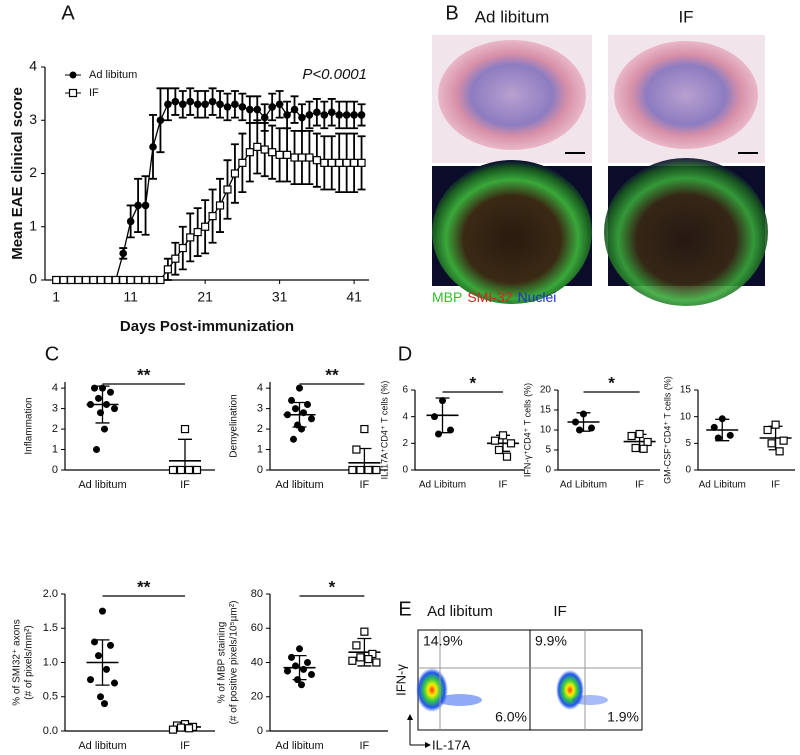 Image resolution: width=800 pixels, height=755 pixels. I want to click on y-axis-label: Demyelination, so click(234, 425).